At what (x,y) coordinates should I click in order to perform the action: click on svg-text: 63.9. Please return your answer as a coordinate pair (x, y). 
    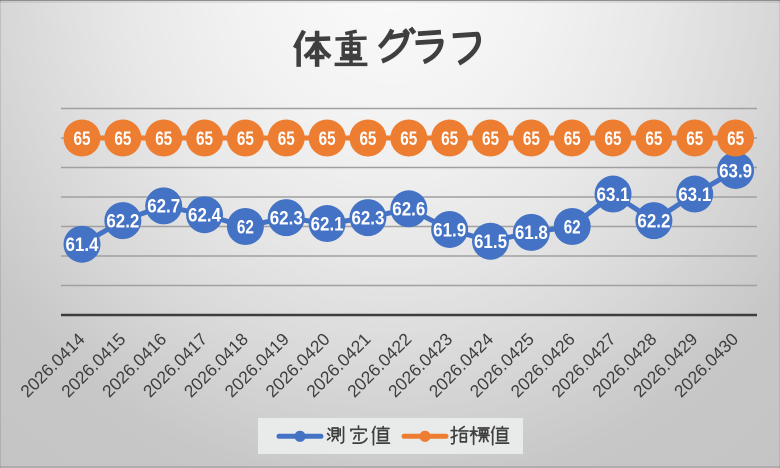
    Looking at the image, I should click on (735, 171).